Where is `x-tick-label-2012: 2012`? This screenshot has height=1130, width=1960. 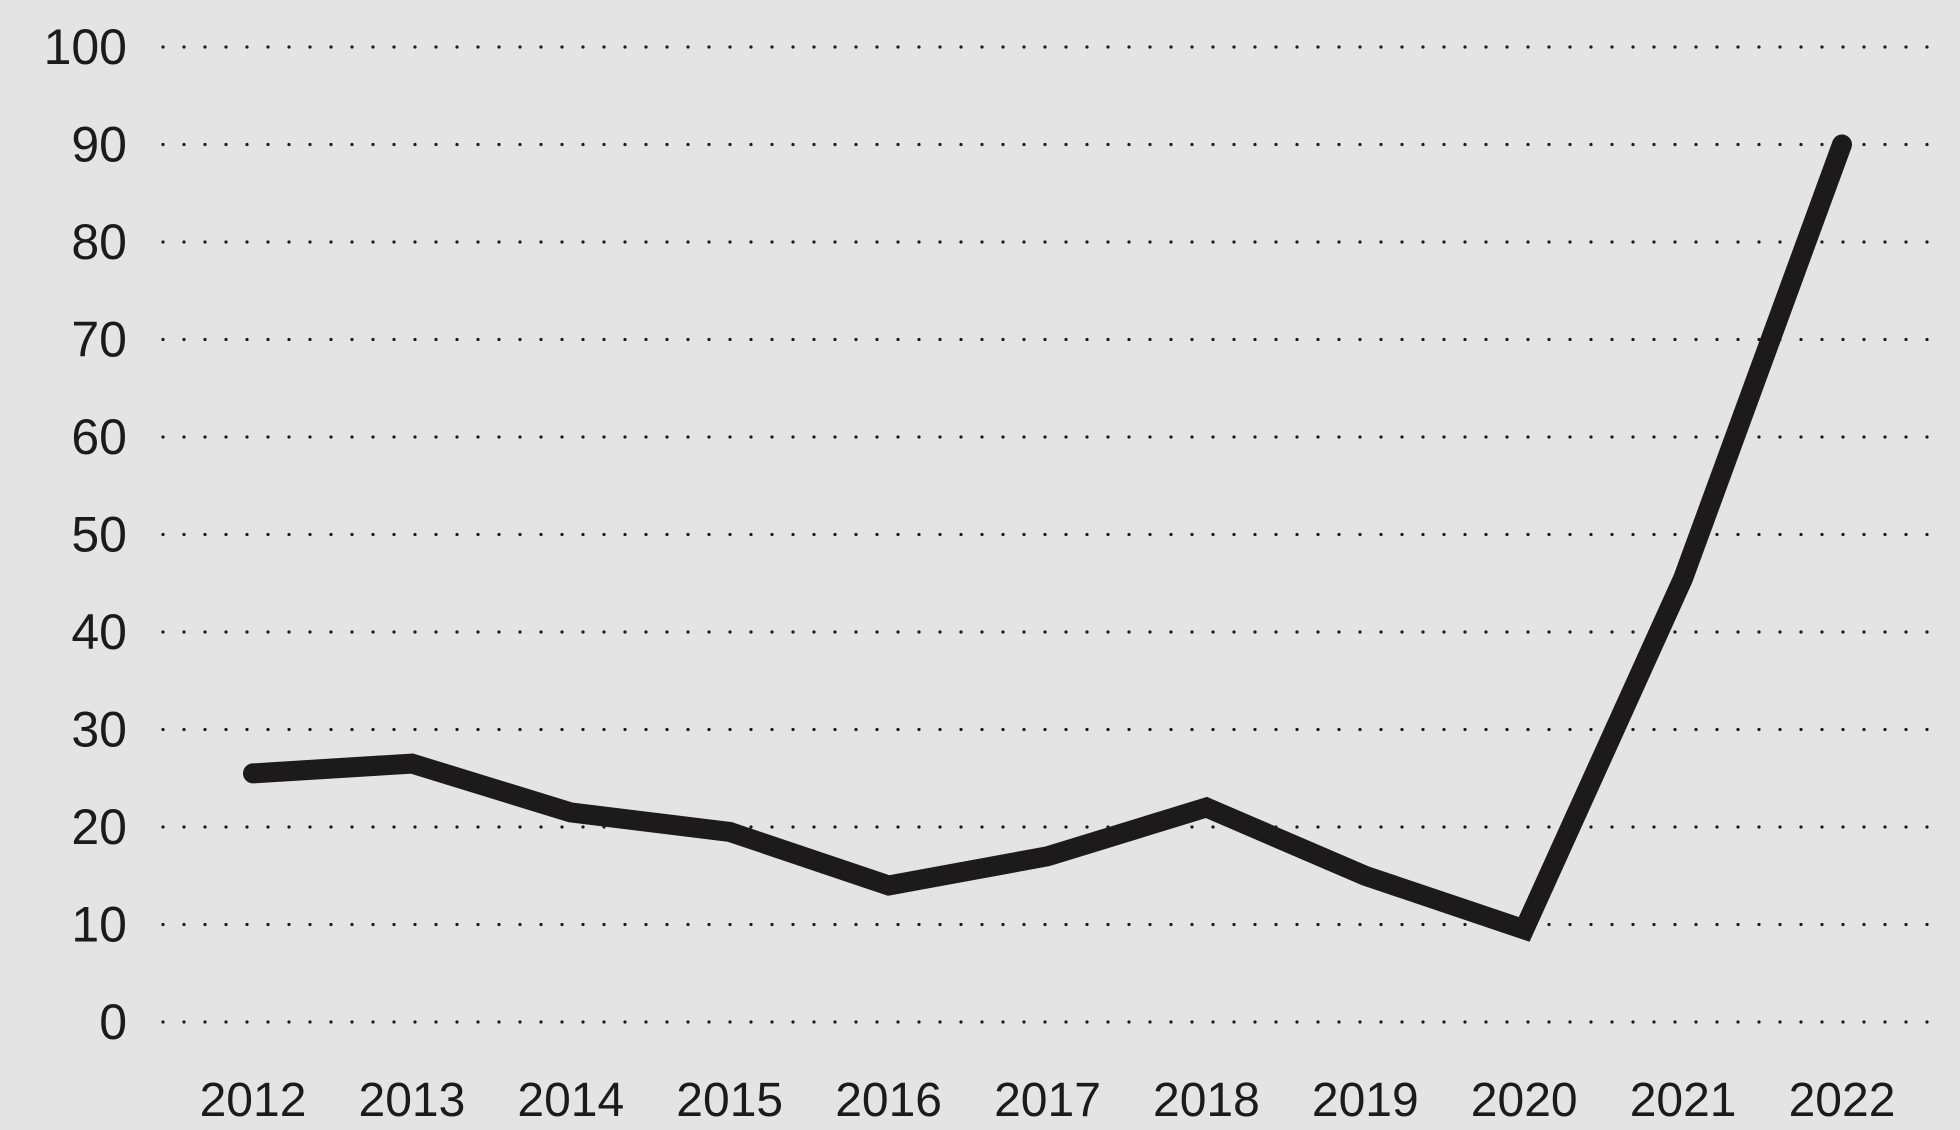 x-tick-label-2012: 2012 is located at coordinates (253, 1099).